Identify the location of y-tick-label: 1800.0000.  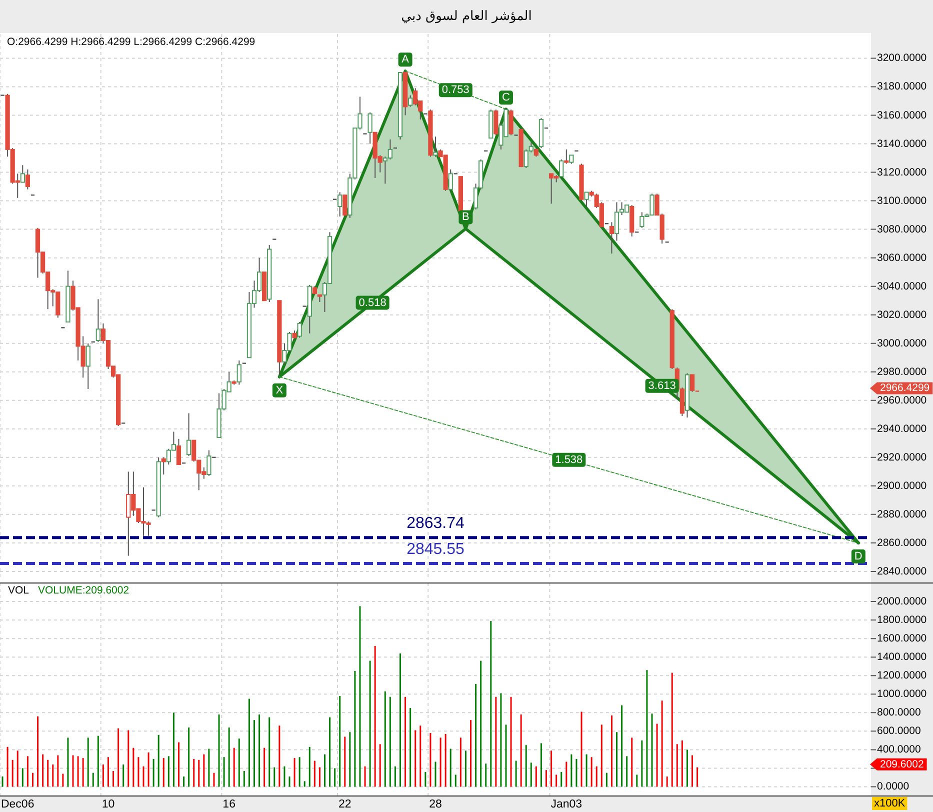
(902, 620).